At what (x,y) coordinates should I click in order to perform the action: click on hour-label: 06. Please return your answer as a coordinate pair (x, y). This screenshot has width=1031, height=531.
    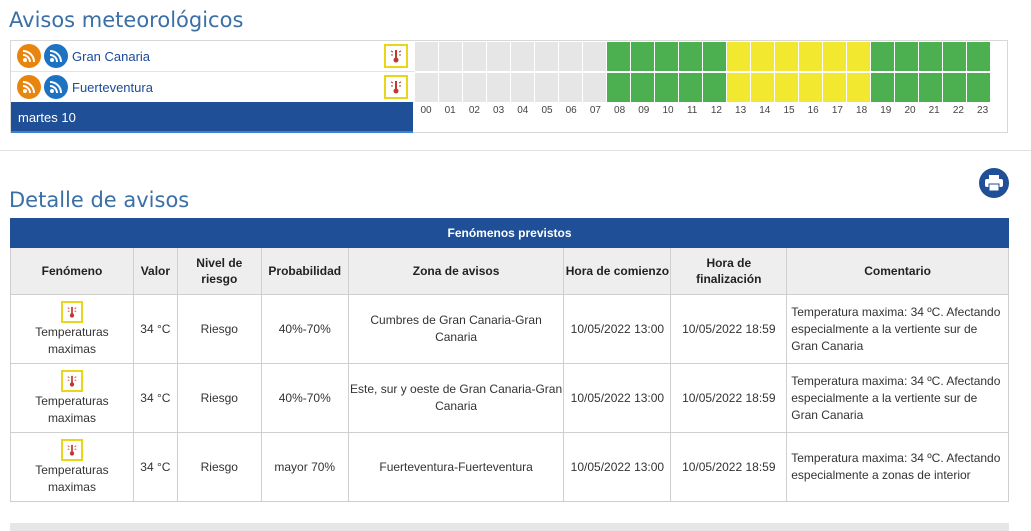
    Looking at the image, I should click on (571, 110).